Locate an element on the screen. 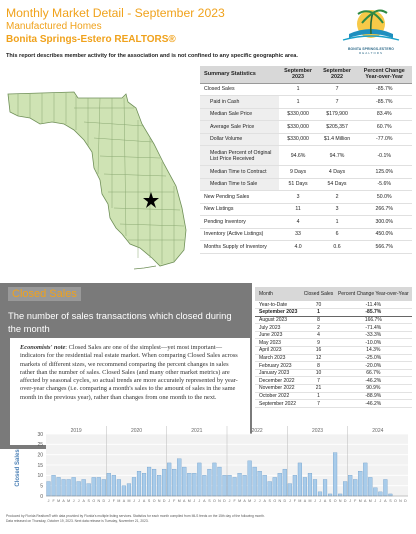 This screenshot has width=416, height=534. summary-row-change: 50.0% is located at coordinates (384, 196).